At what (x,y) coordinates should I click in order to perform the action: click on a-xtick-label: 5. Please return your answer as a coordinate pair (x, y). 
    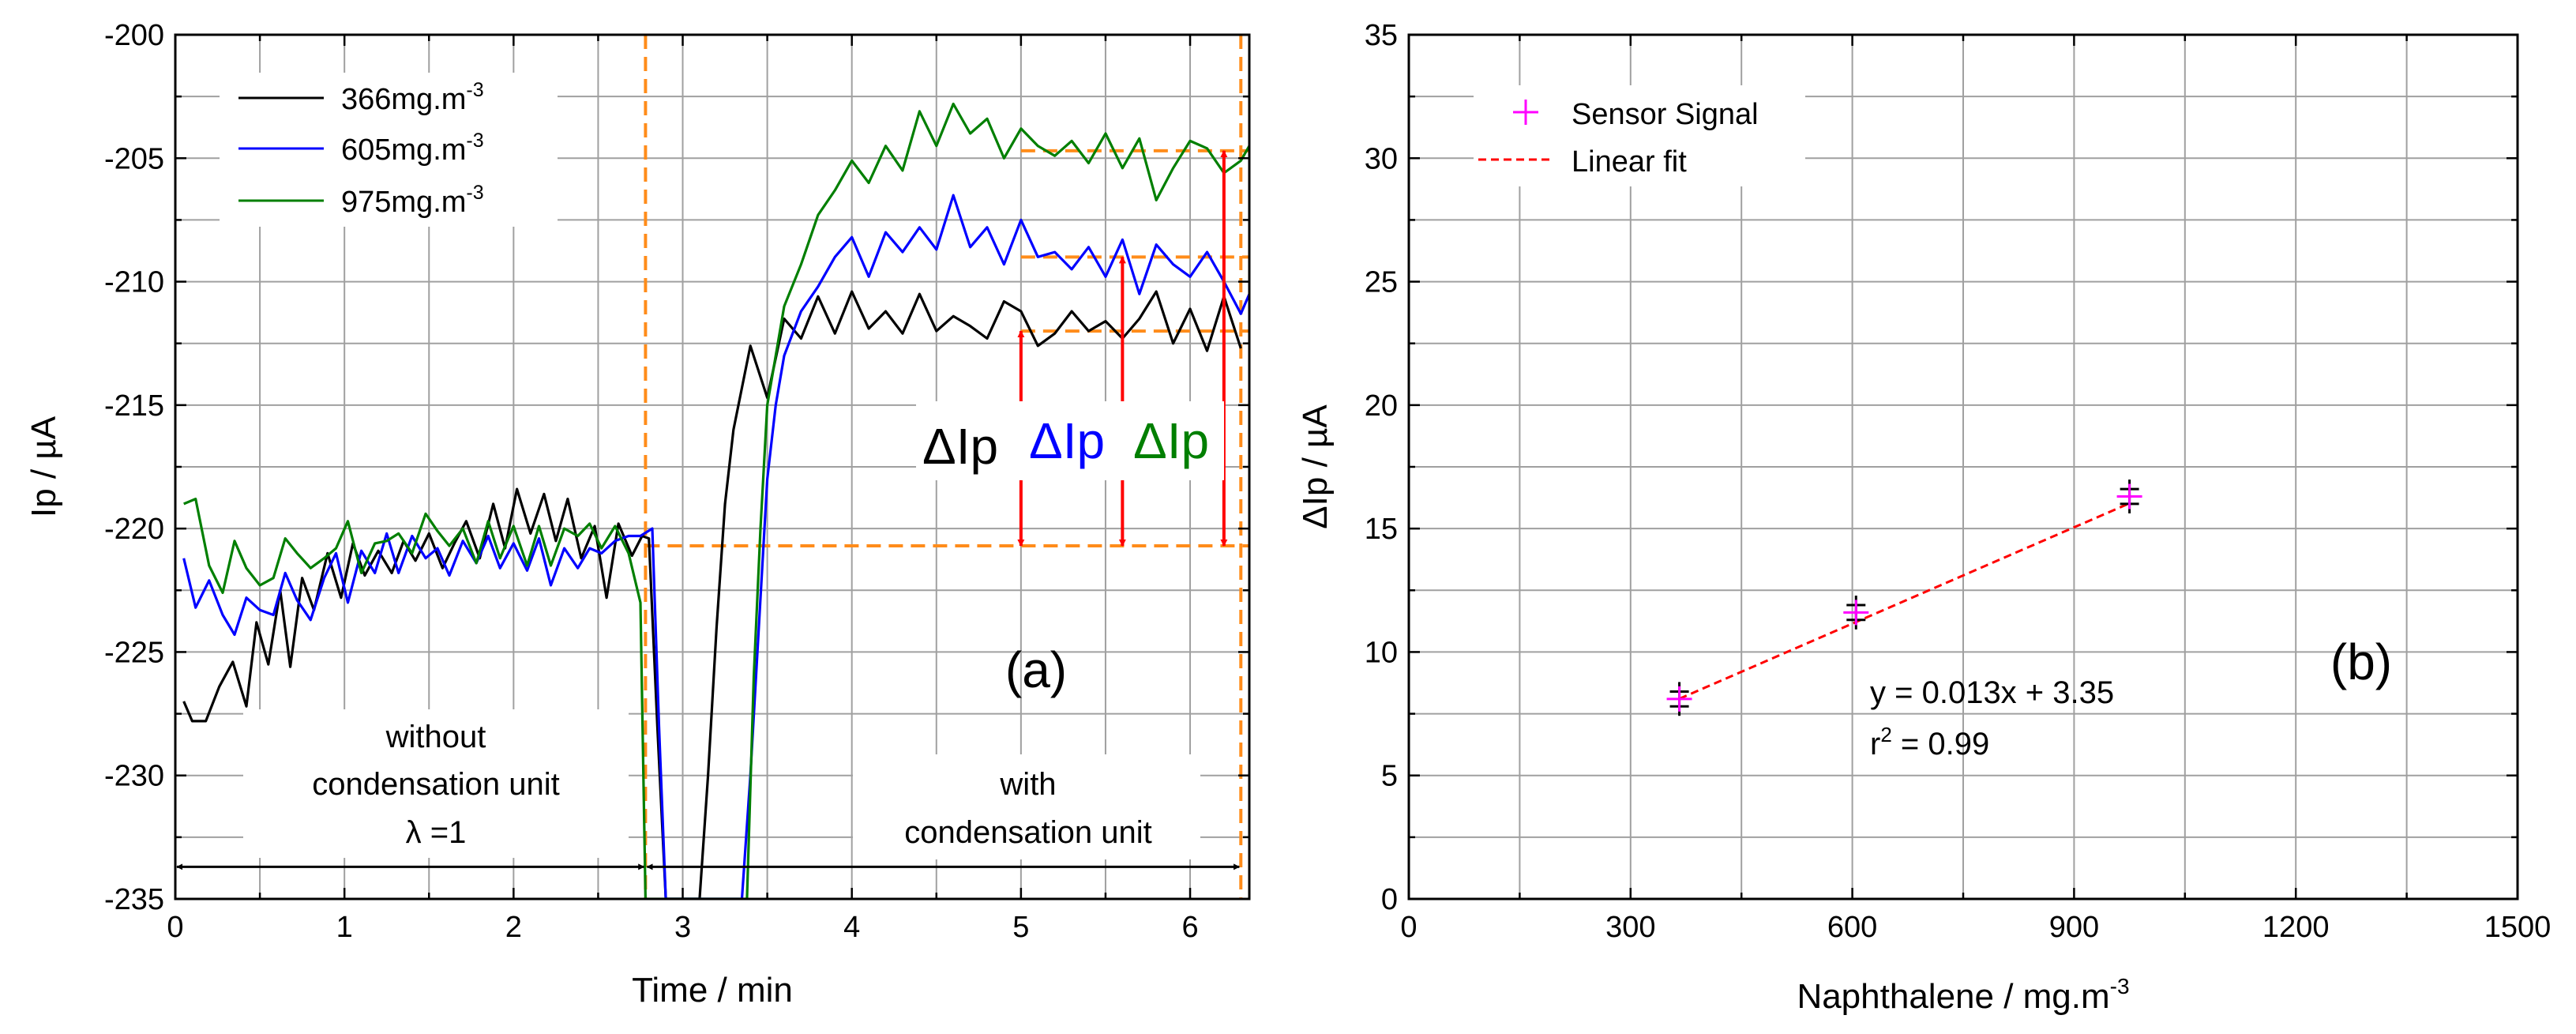
    Looking at the image, I should click on (1020, 927).